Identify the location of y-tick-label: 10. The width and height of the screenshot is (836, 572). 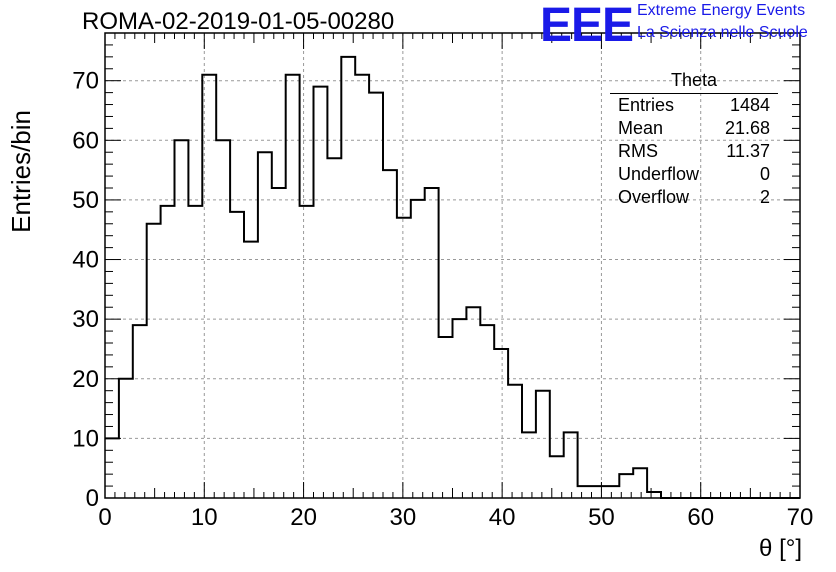
(85, 438).